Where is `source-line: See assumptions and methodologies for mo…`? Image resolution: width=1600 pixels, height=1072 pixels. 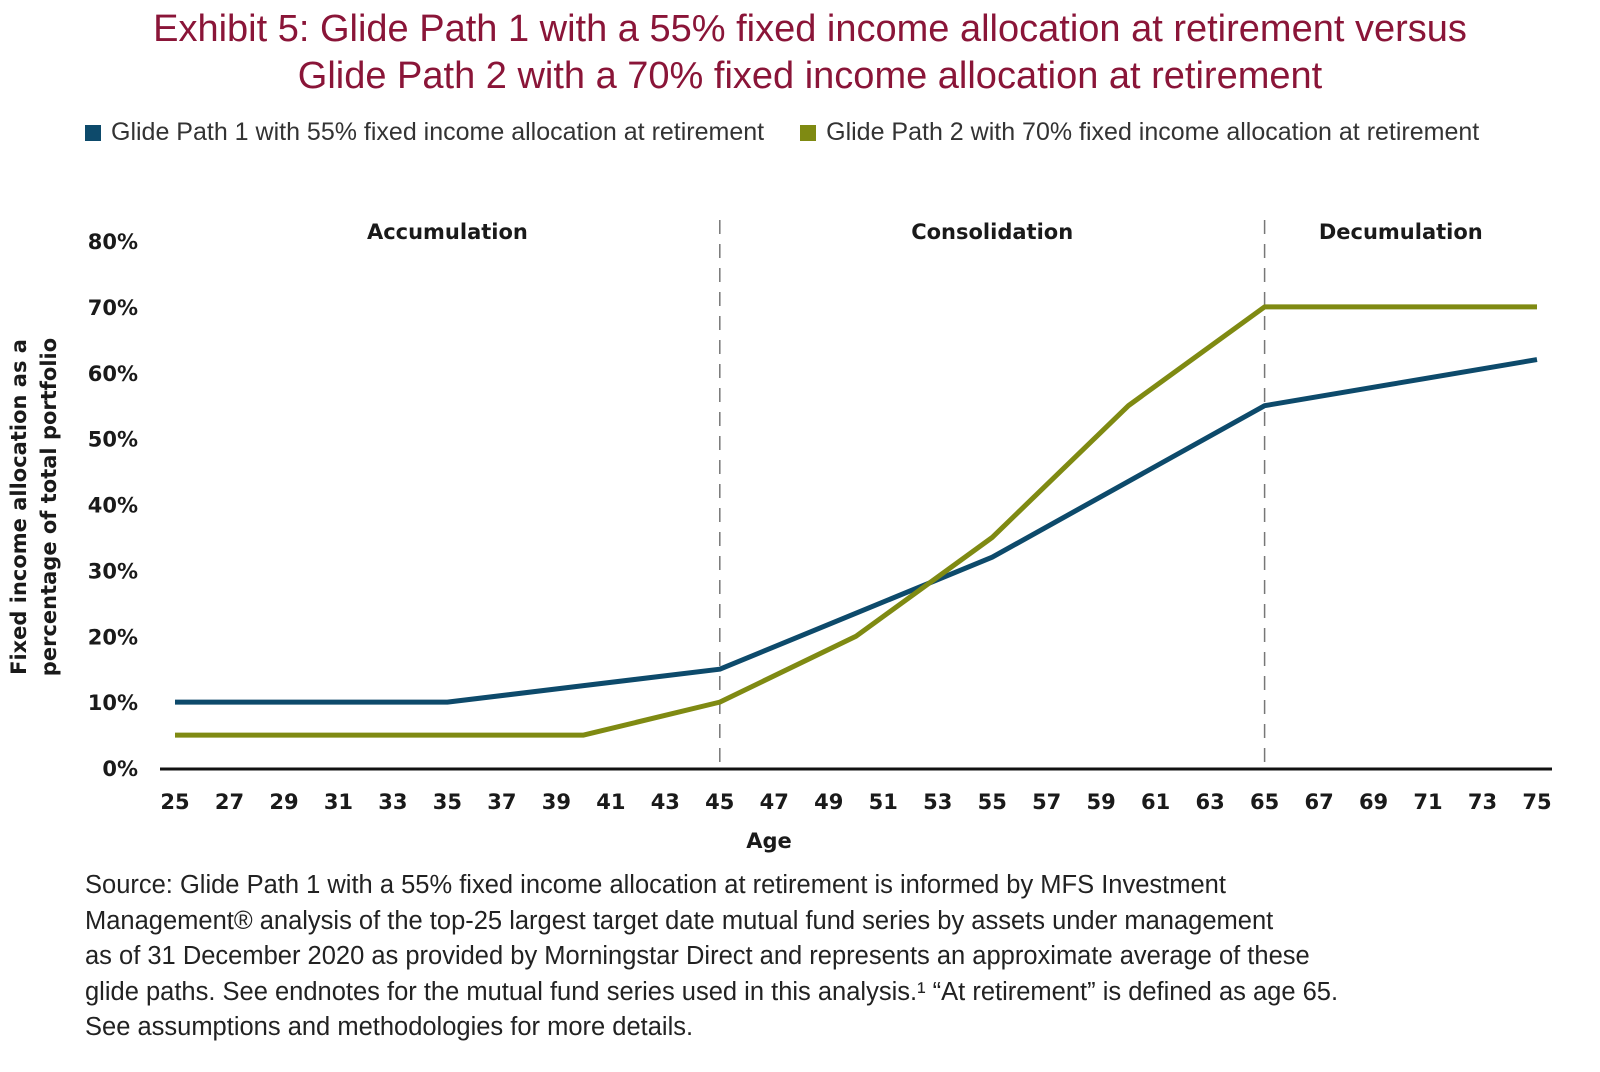 source-line: See assumptions and methodologies for mo… is located at coordinates (389, 1027).